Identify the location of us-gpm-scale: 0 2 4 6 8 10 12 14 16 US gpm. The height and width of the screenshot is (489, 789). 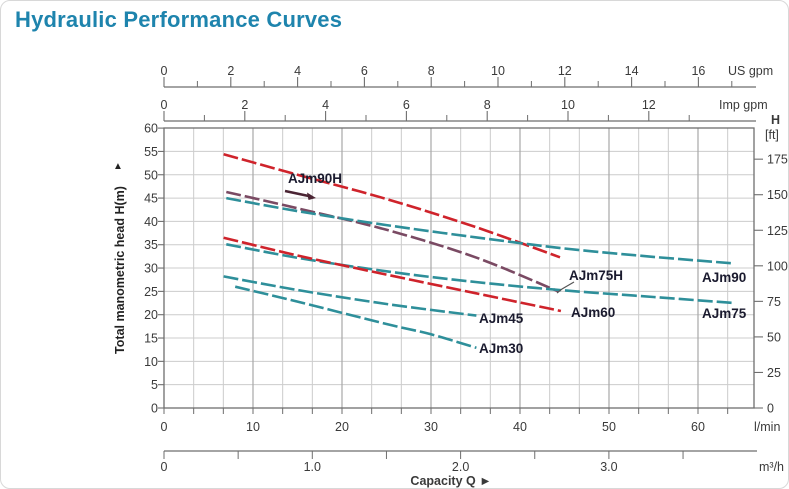
(467, 76).